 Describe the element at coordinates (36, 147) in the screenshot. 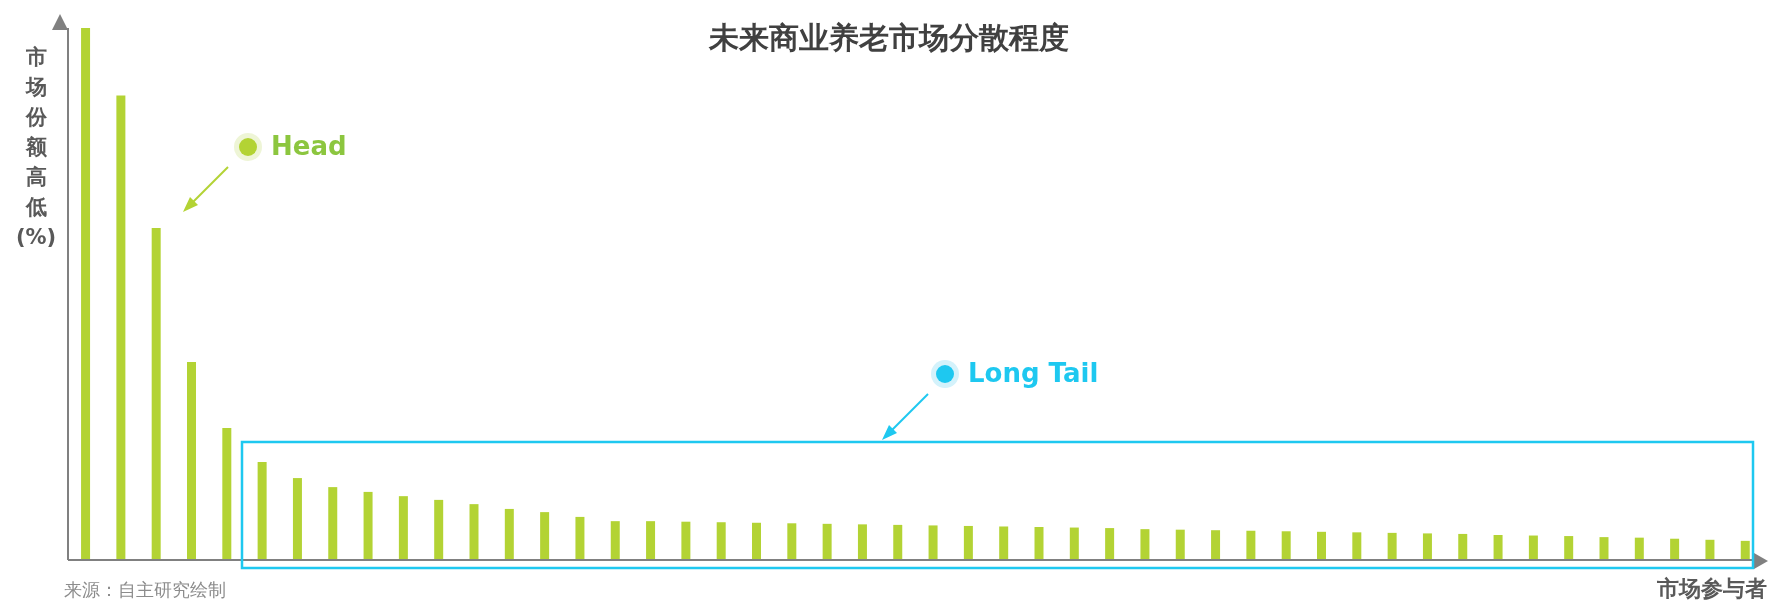

I see `y-axis-title: 市场份额高低(%)` at that location.